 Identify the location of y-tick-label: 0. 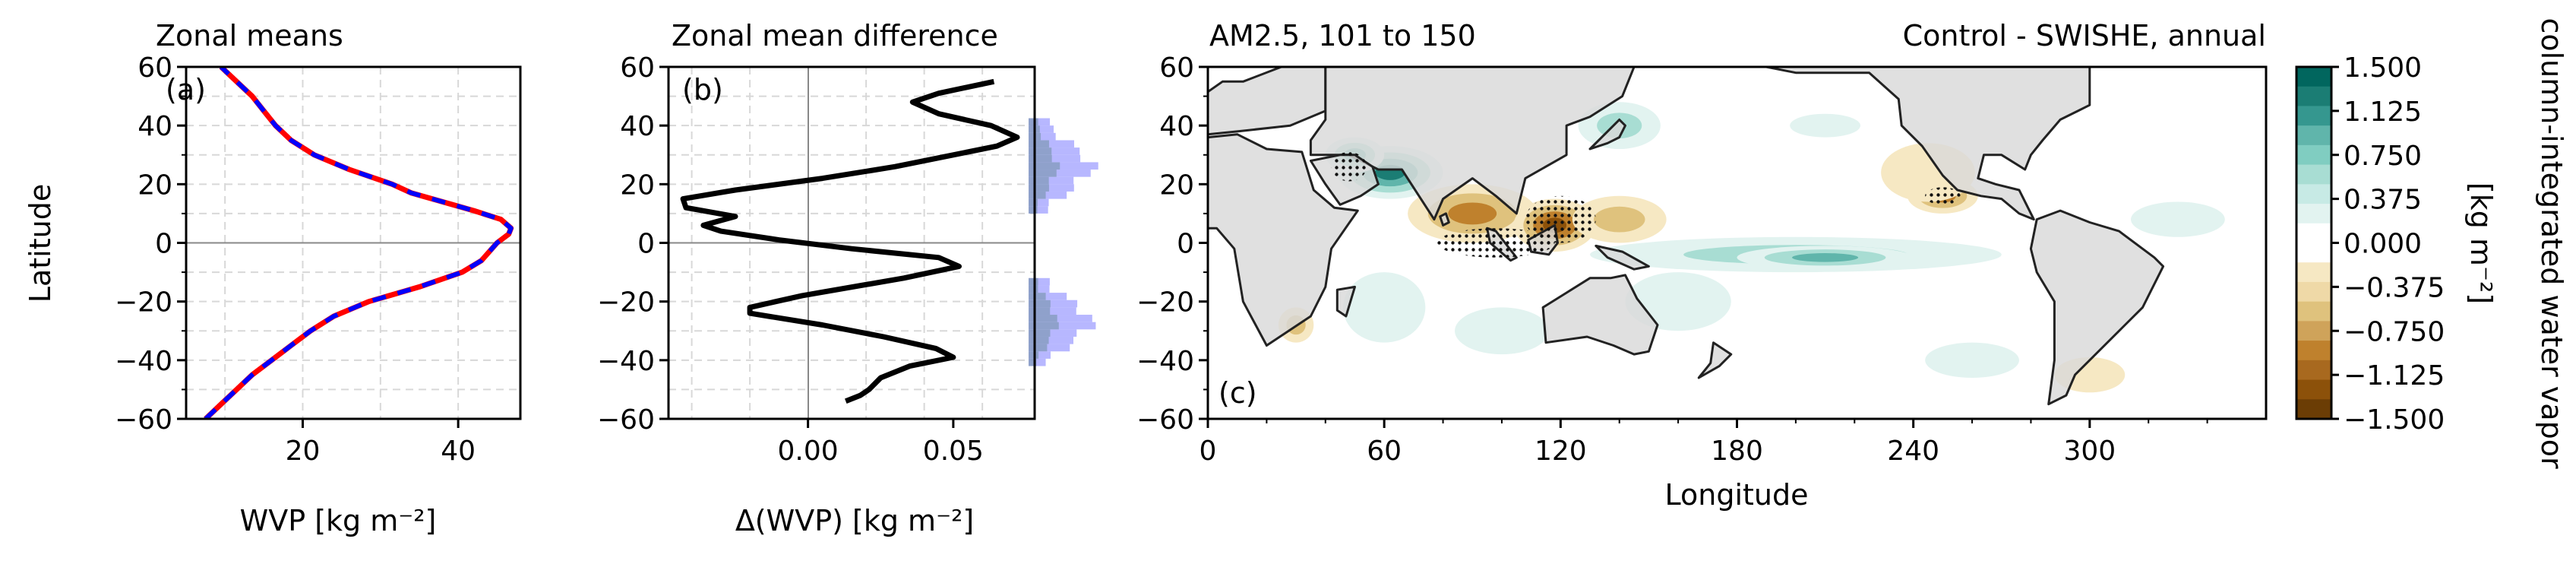
(163, 244).